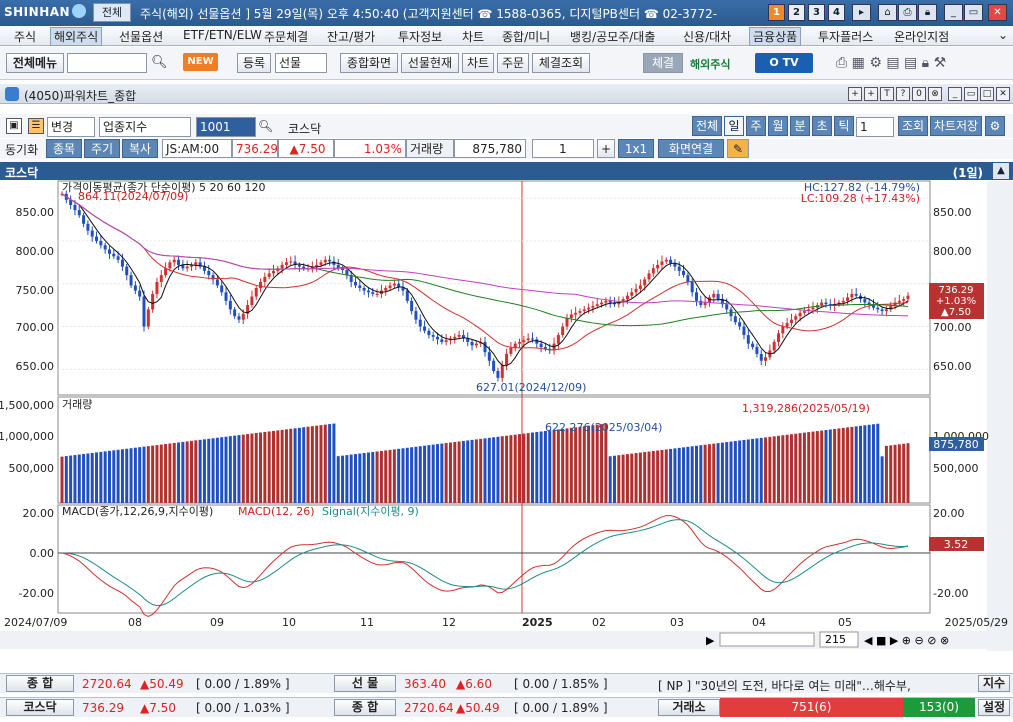  Describe the element at coordinates (973, 12) in the screenshot. I see `restore-icon: ▭` at that location.